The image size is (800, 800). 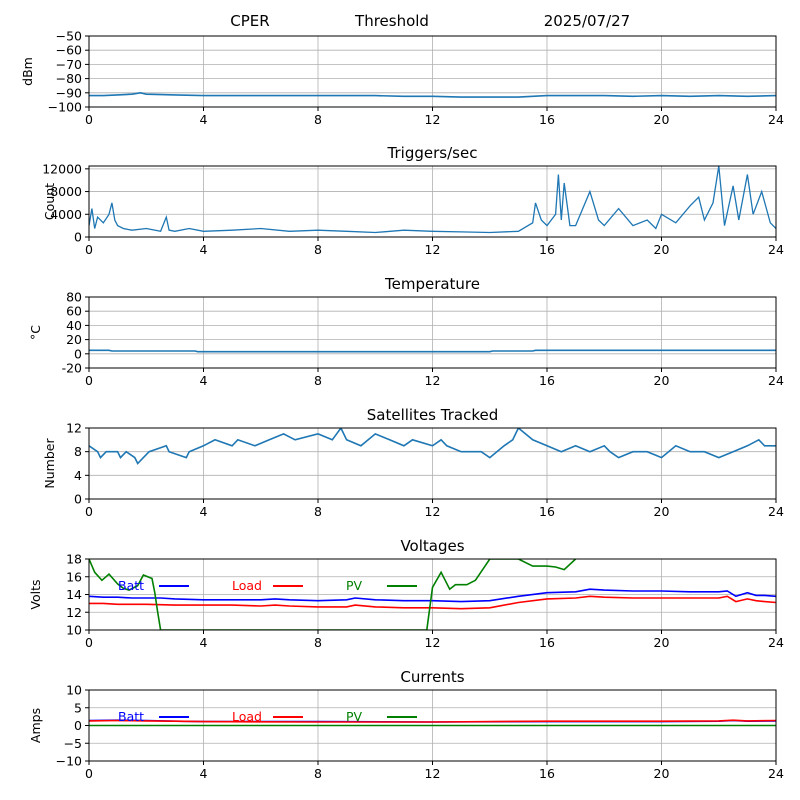 I want to click on y-tick-label: 80, so click(x=74, y=297).